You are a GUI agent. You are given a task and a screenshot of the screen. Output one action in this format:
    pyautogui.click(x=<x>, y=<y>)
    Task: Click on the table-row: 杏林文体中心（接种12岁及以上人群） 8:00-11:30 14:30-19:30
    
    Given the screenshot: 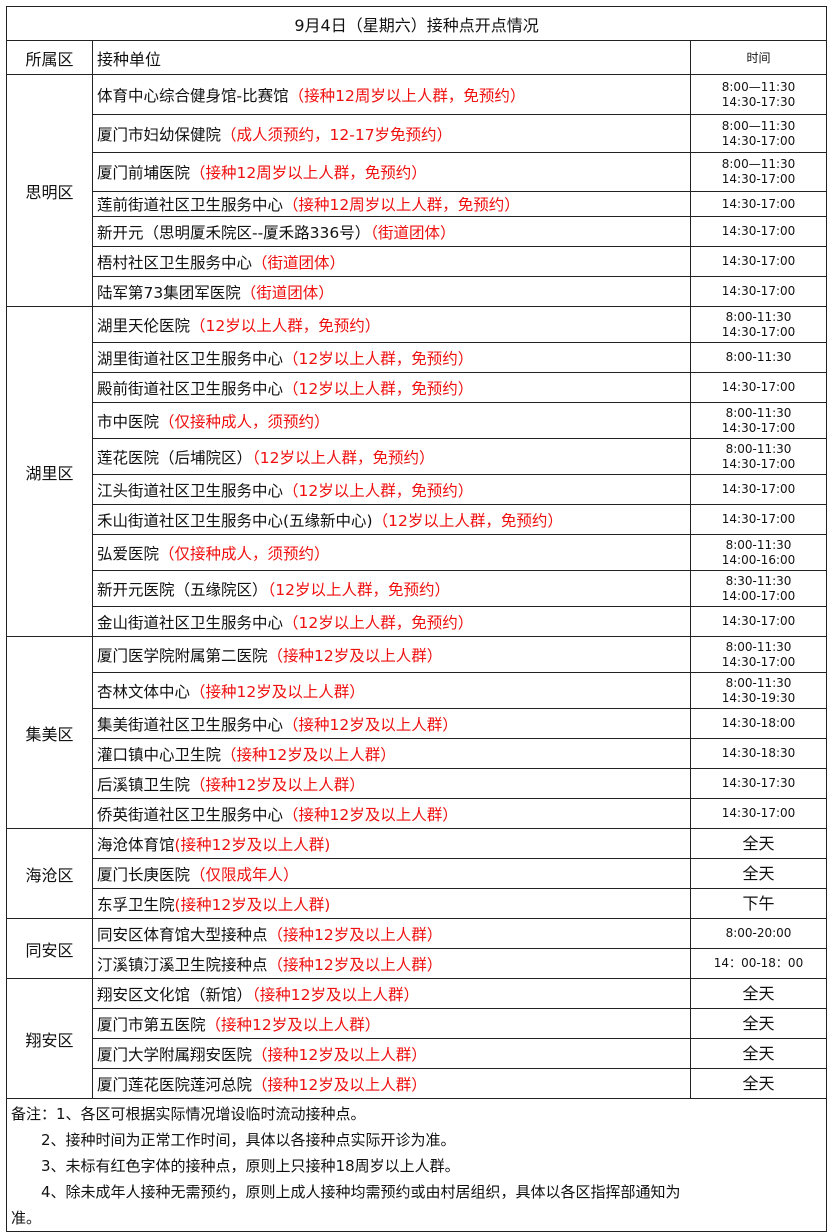 What is the action you would take?
    pyautogui.click(x=417, y=690)
    